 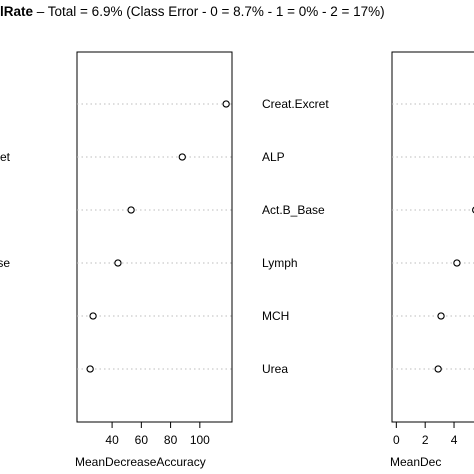 I want to click on right-x-tick-label: 0, so click(x=396, y=440).